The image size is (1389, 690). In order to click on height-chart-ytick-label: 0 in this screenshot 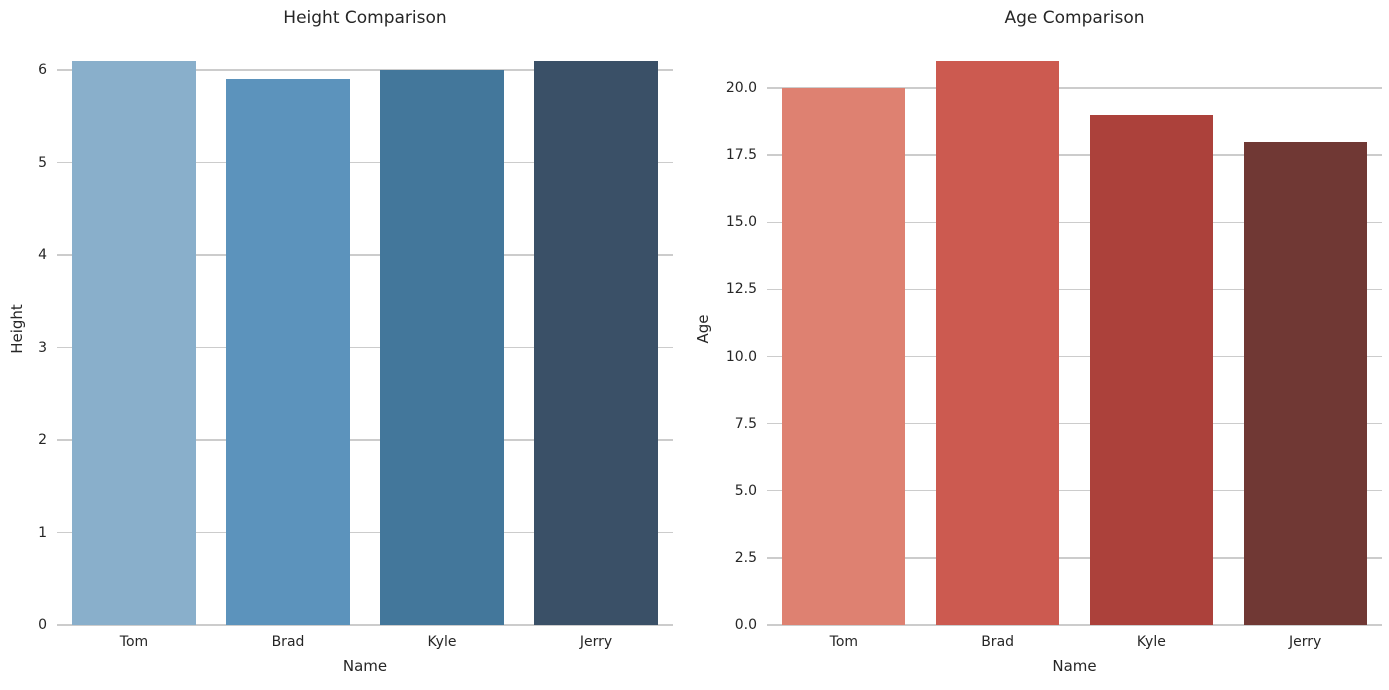, I will do `click(42, 625)`.